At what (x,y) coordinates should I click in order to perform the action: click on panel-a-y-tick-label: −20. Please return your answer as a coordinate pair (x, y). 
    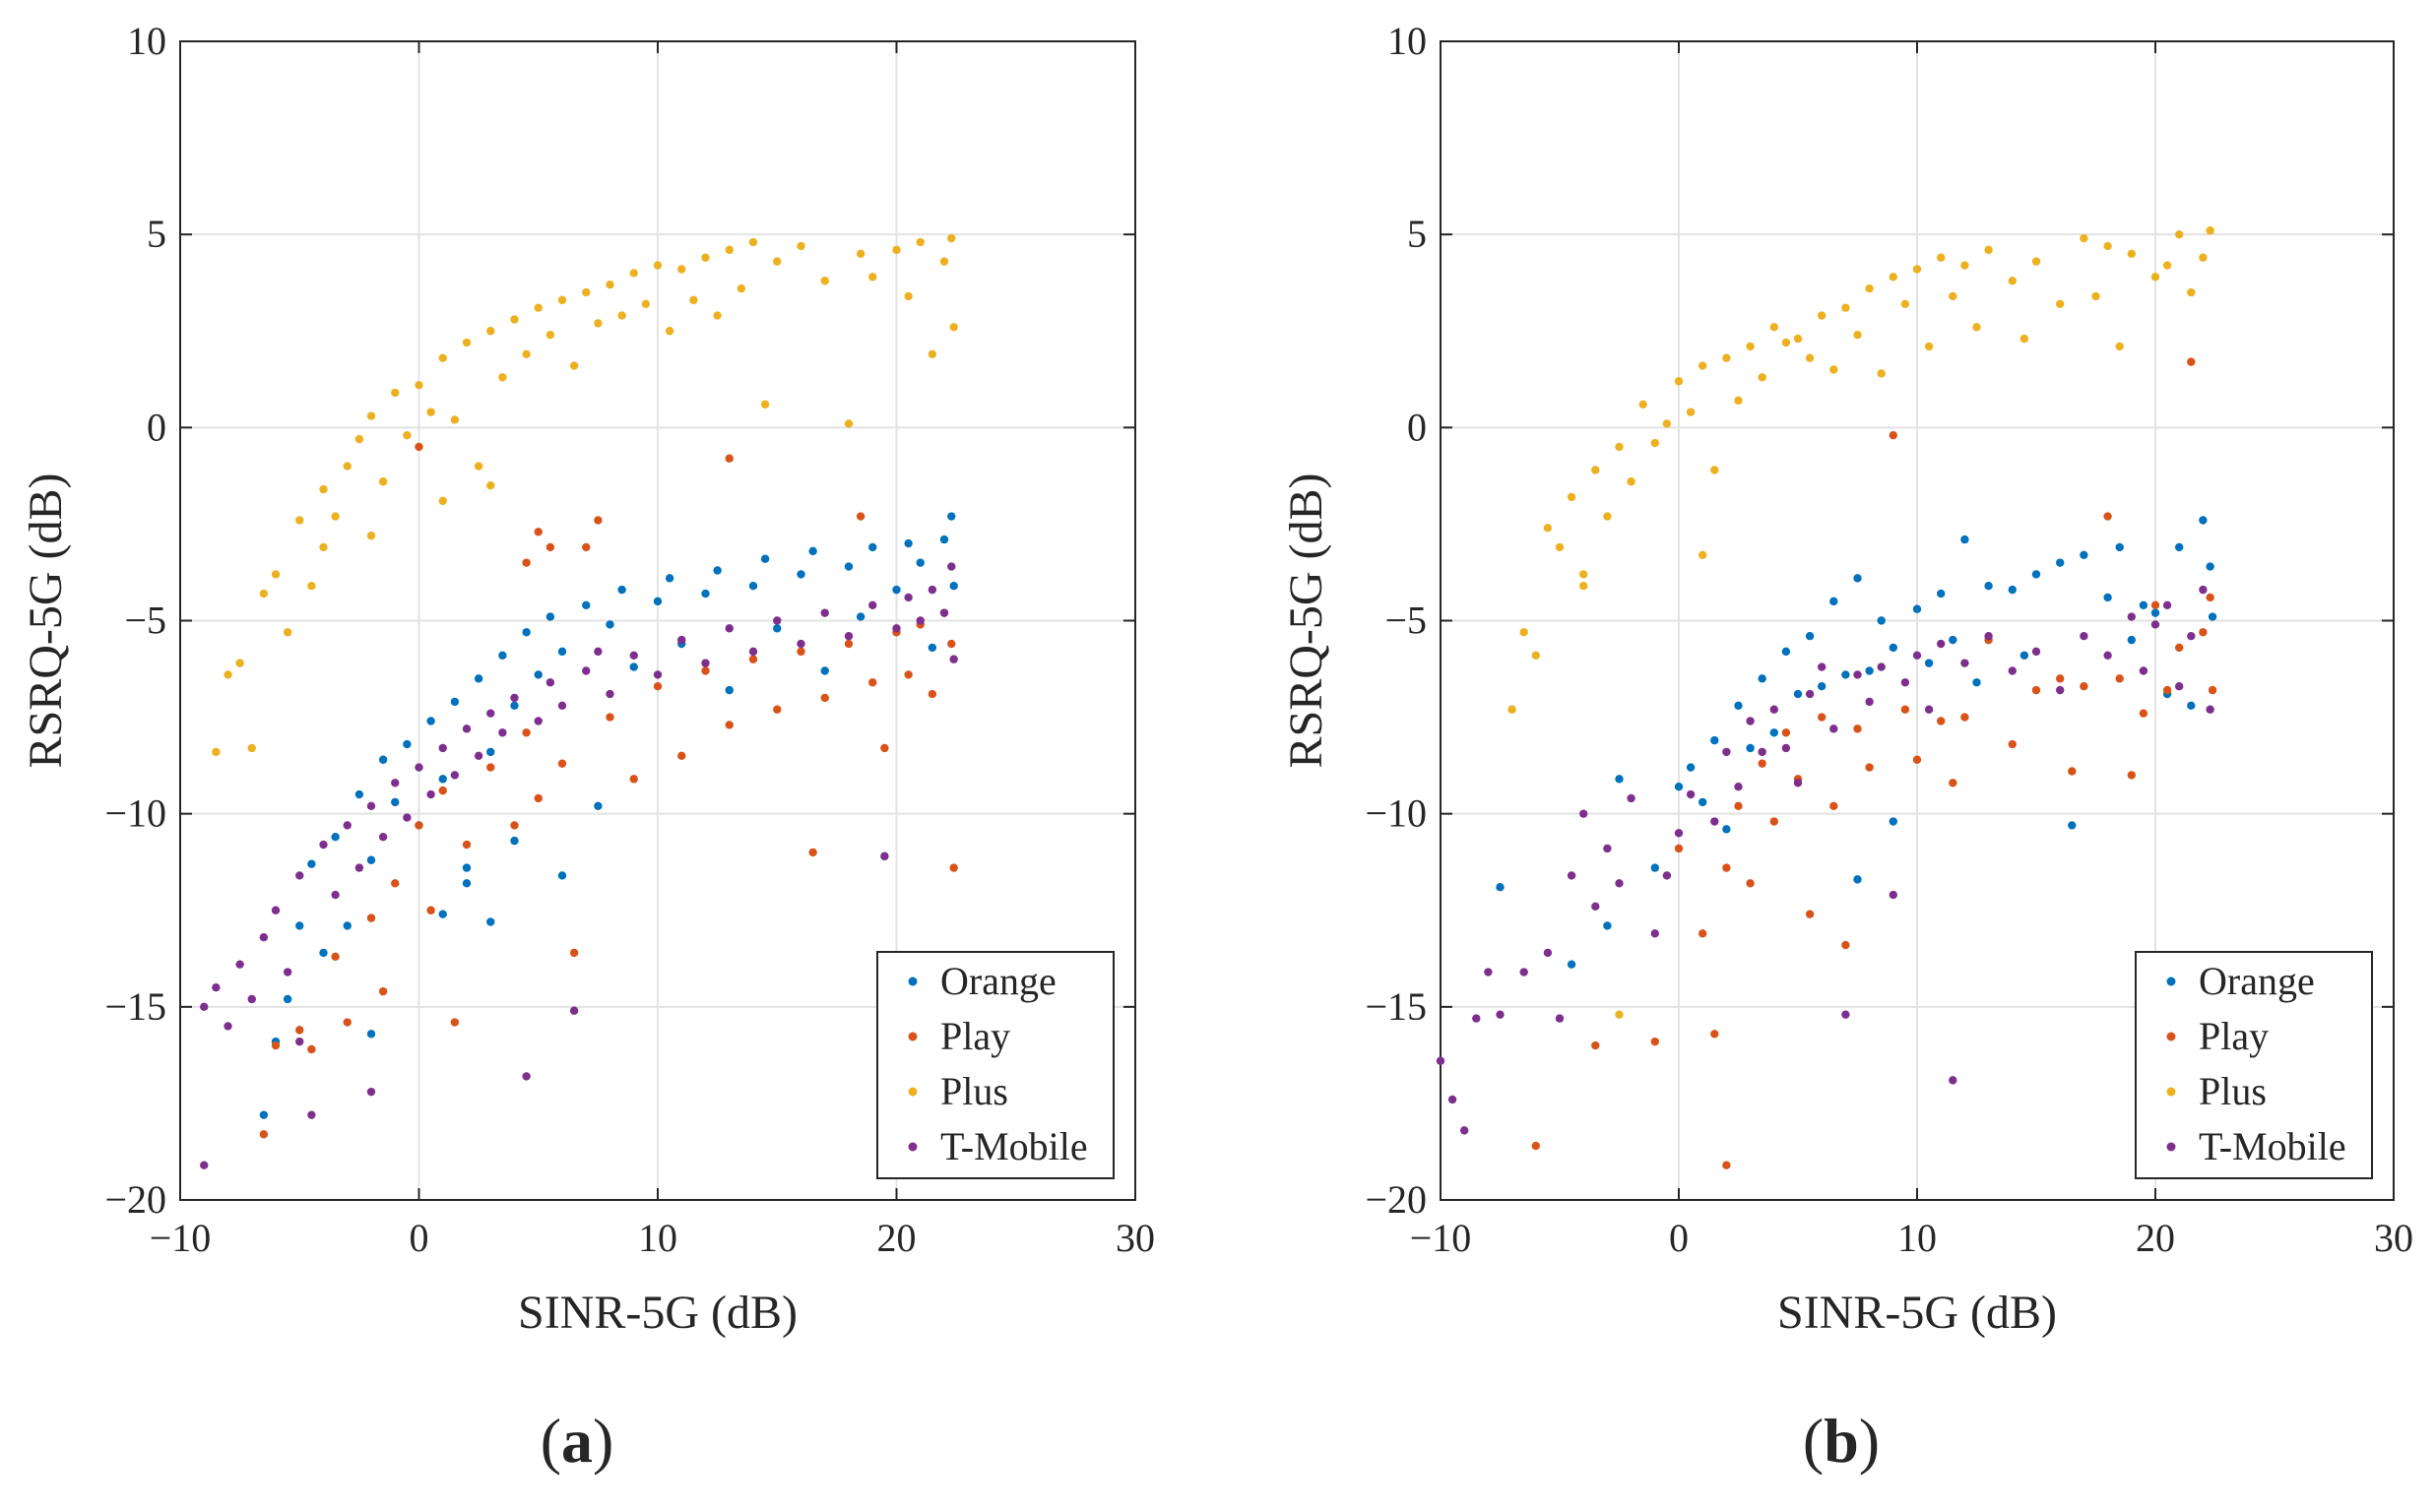
    Looking at the image, I should click on (135, 1199).